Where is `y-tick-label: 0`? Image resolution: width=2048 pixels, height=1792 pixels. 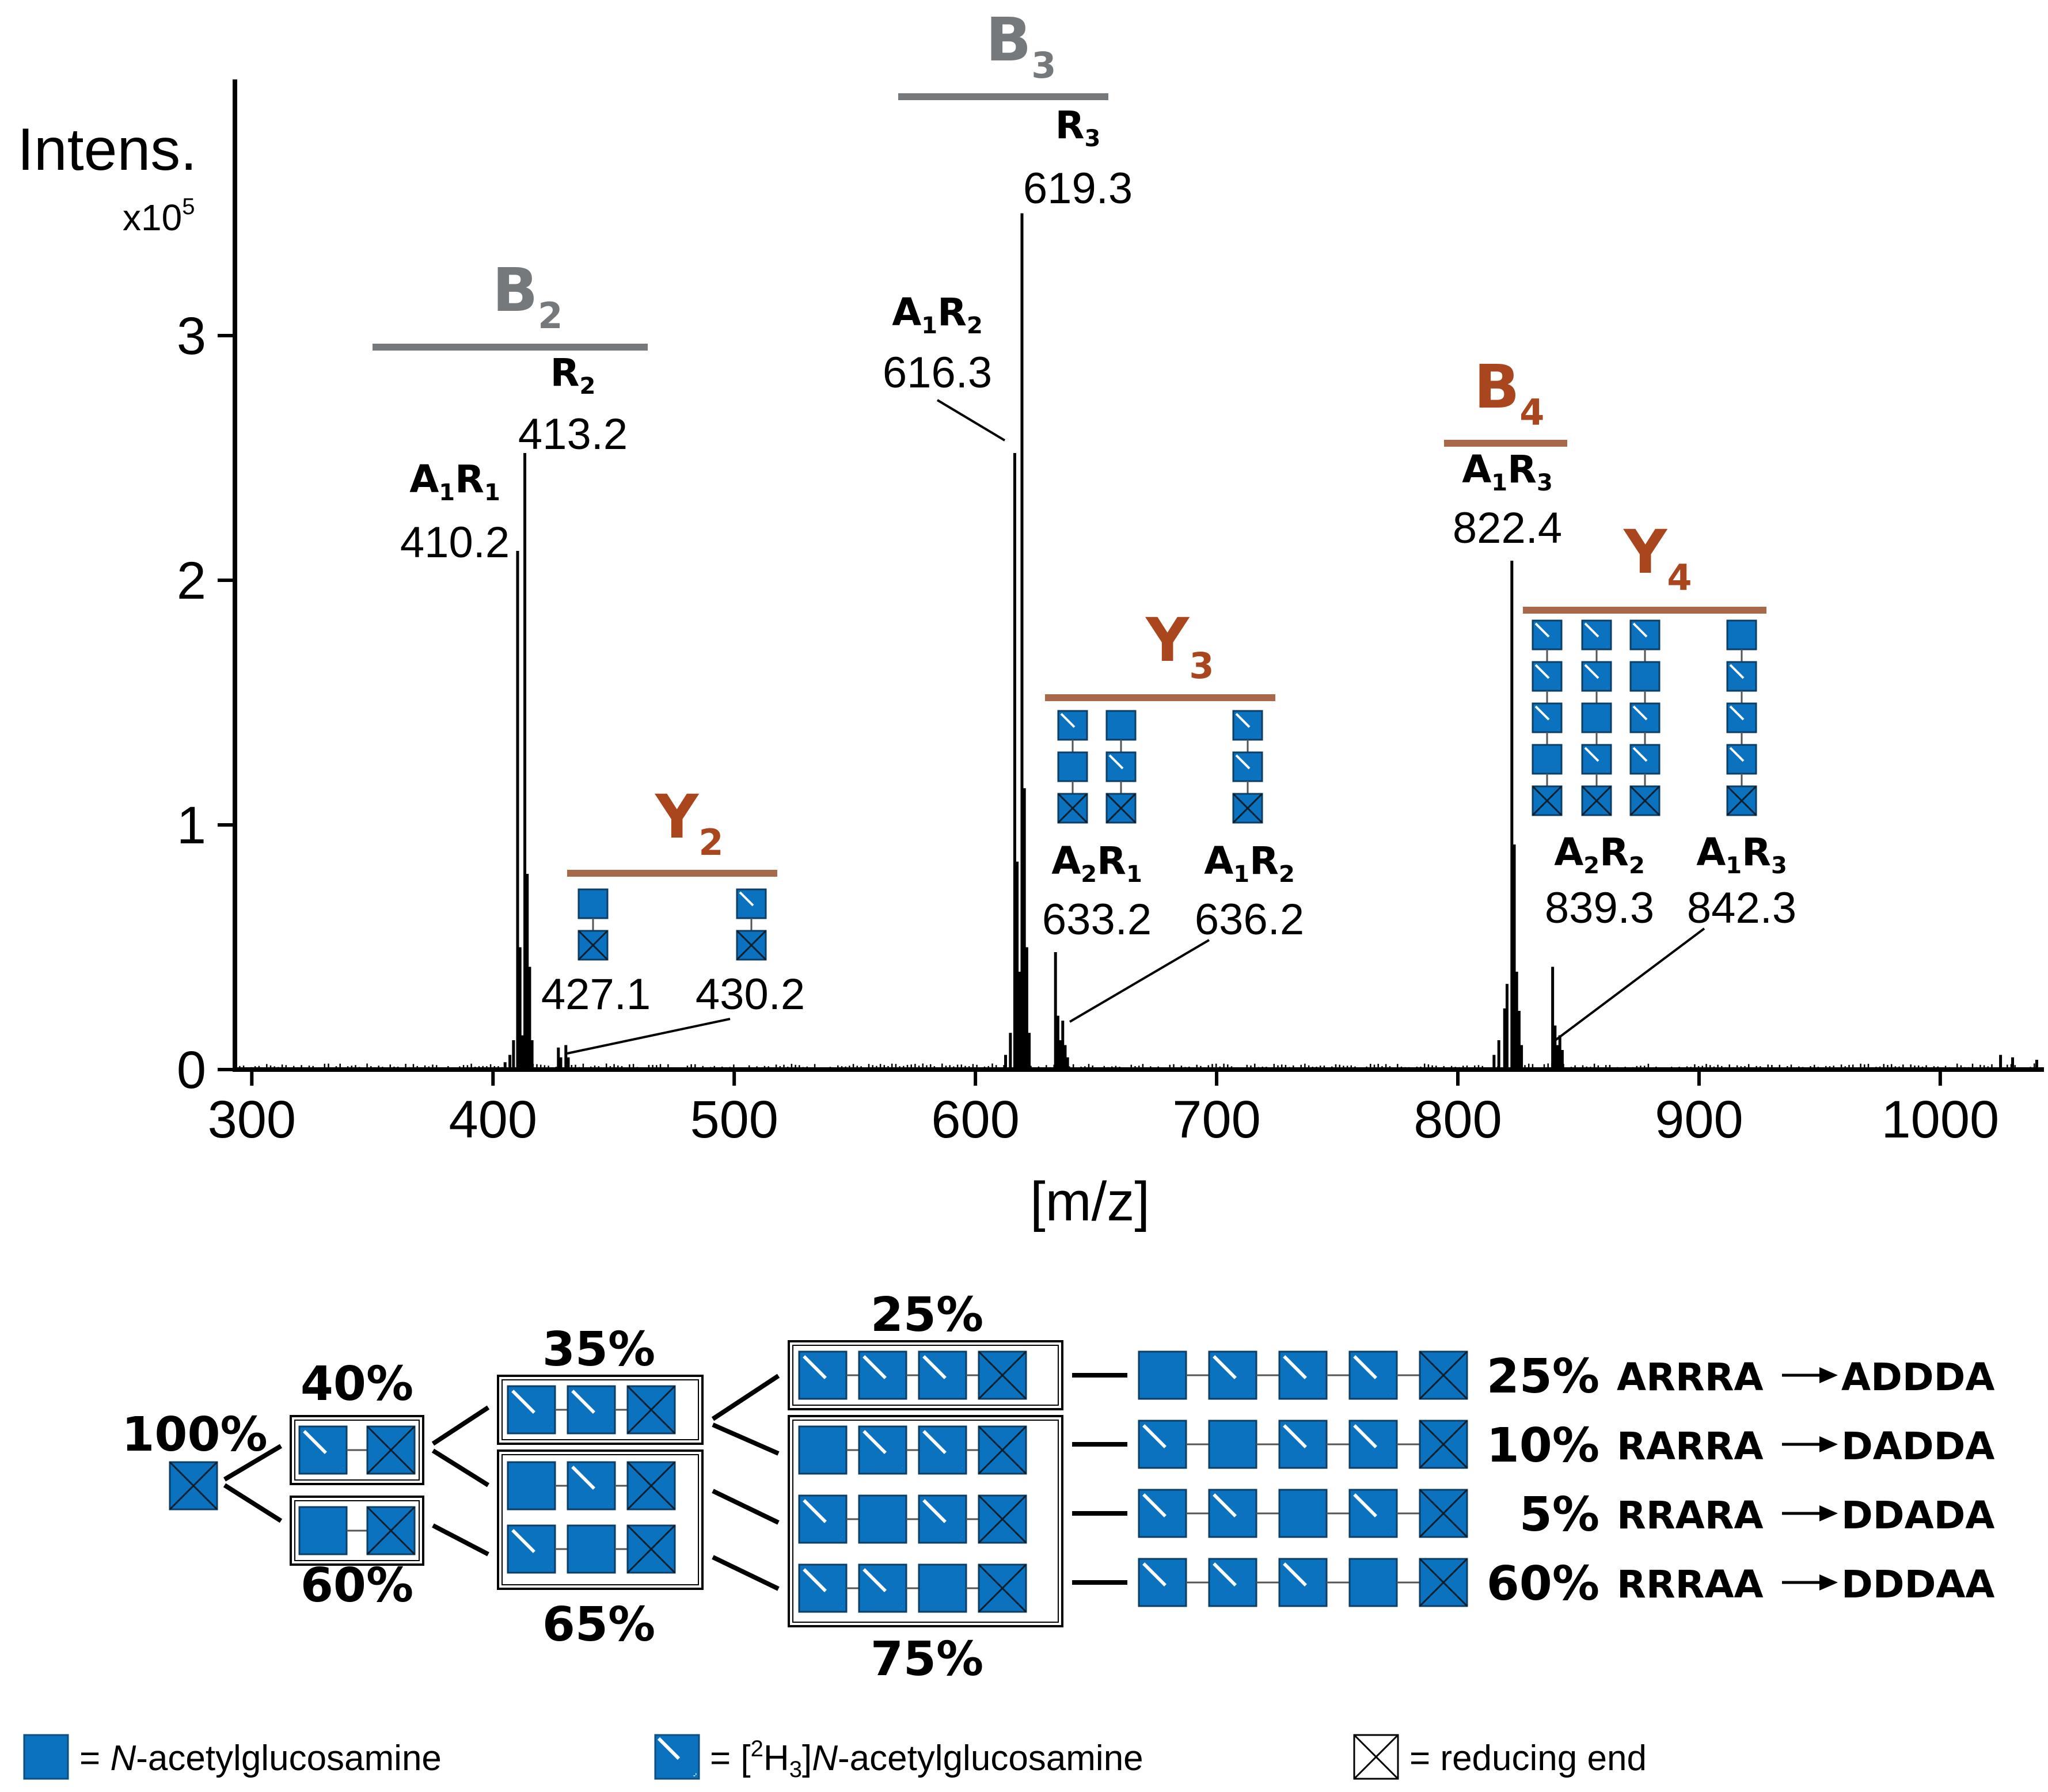
y-tick-label: 0 is located at coordinates (191, 1070).